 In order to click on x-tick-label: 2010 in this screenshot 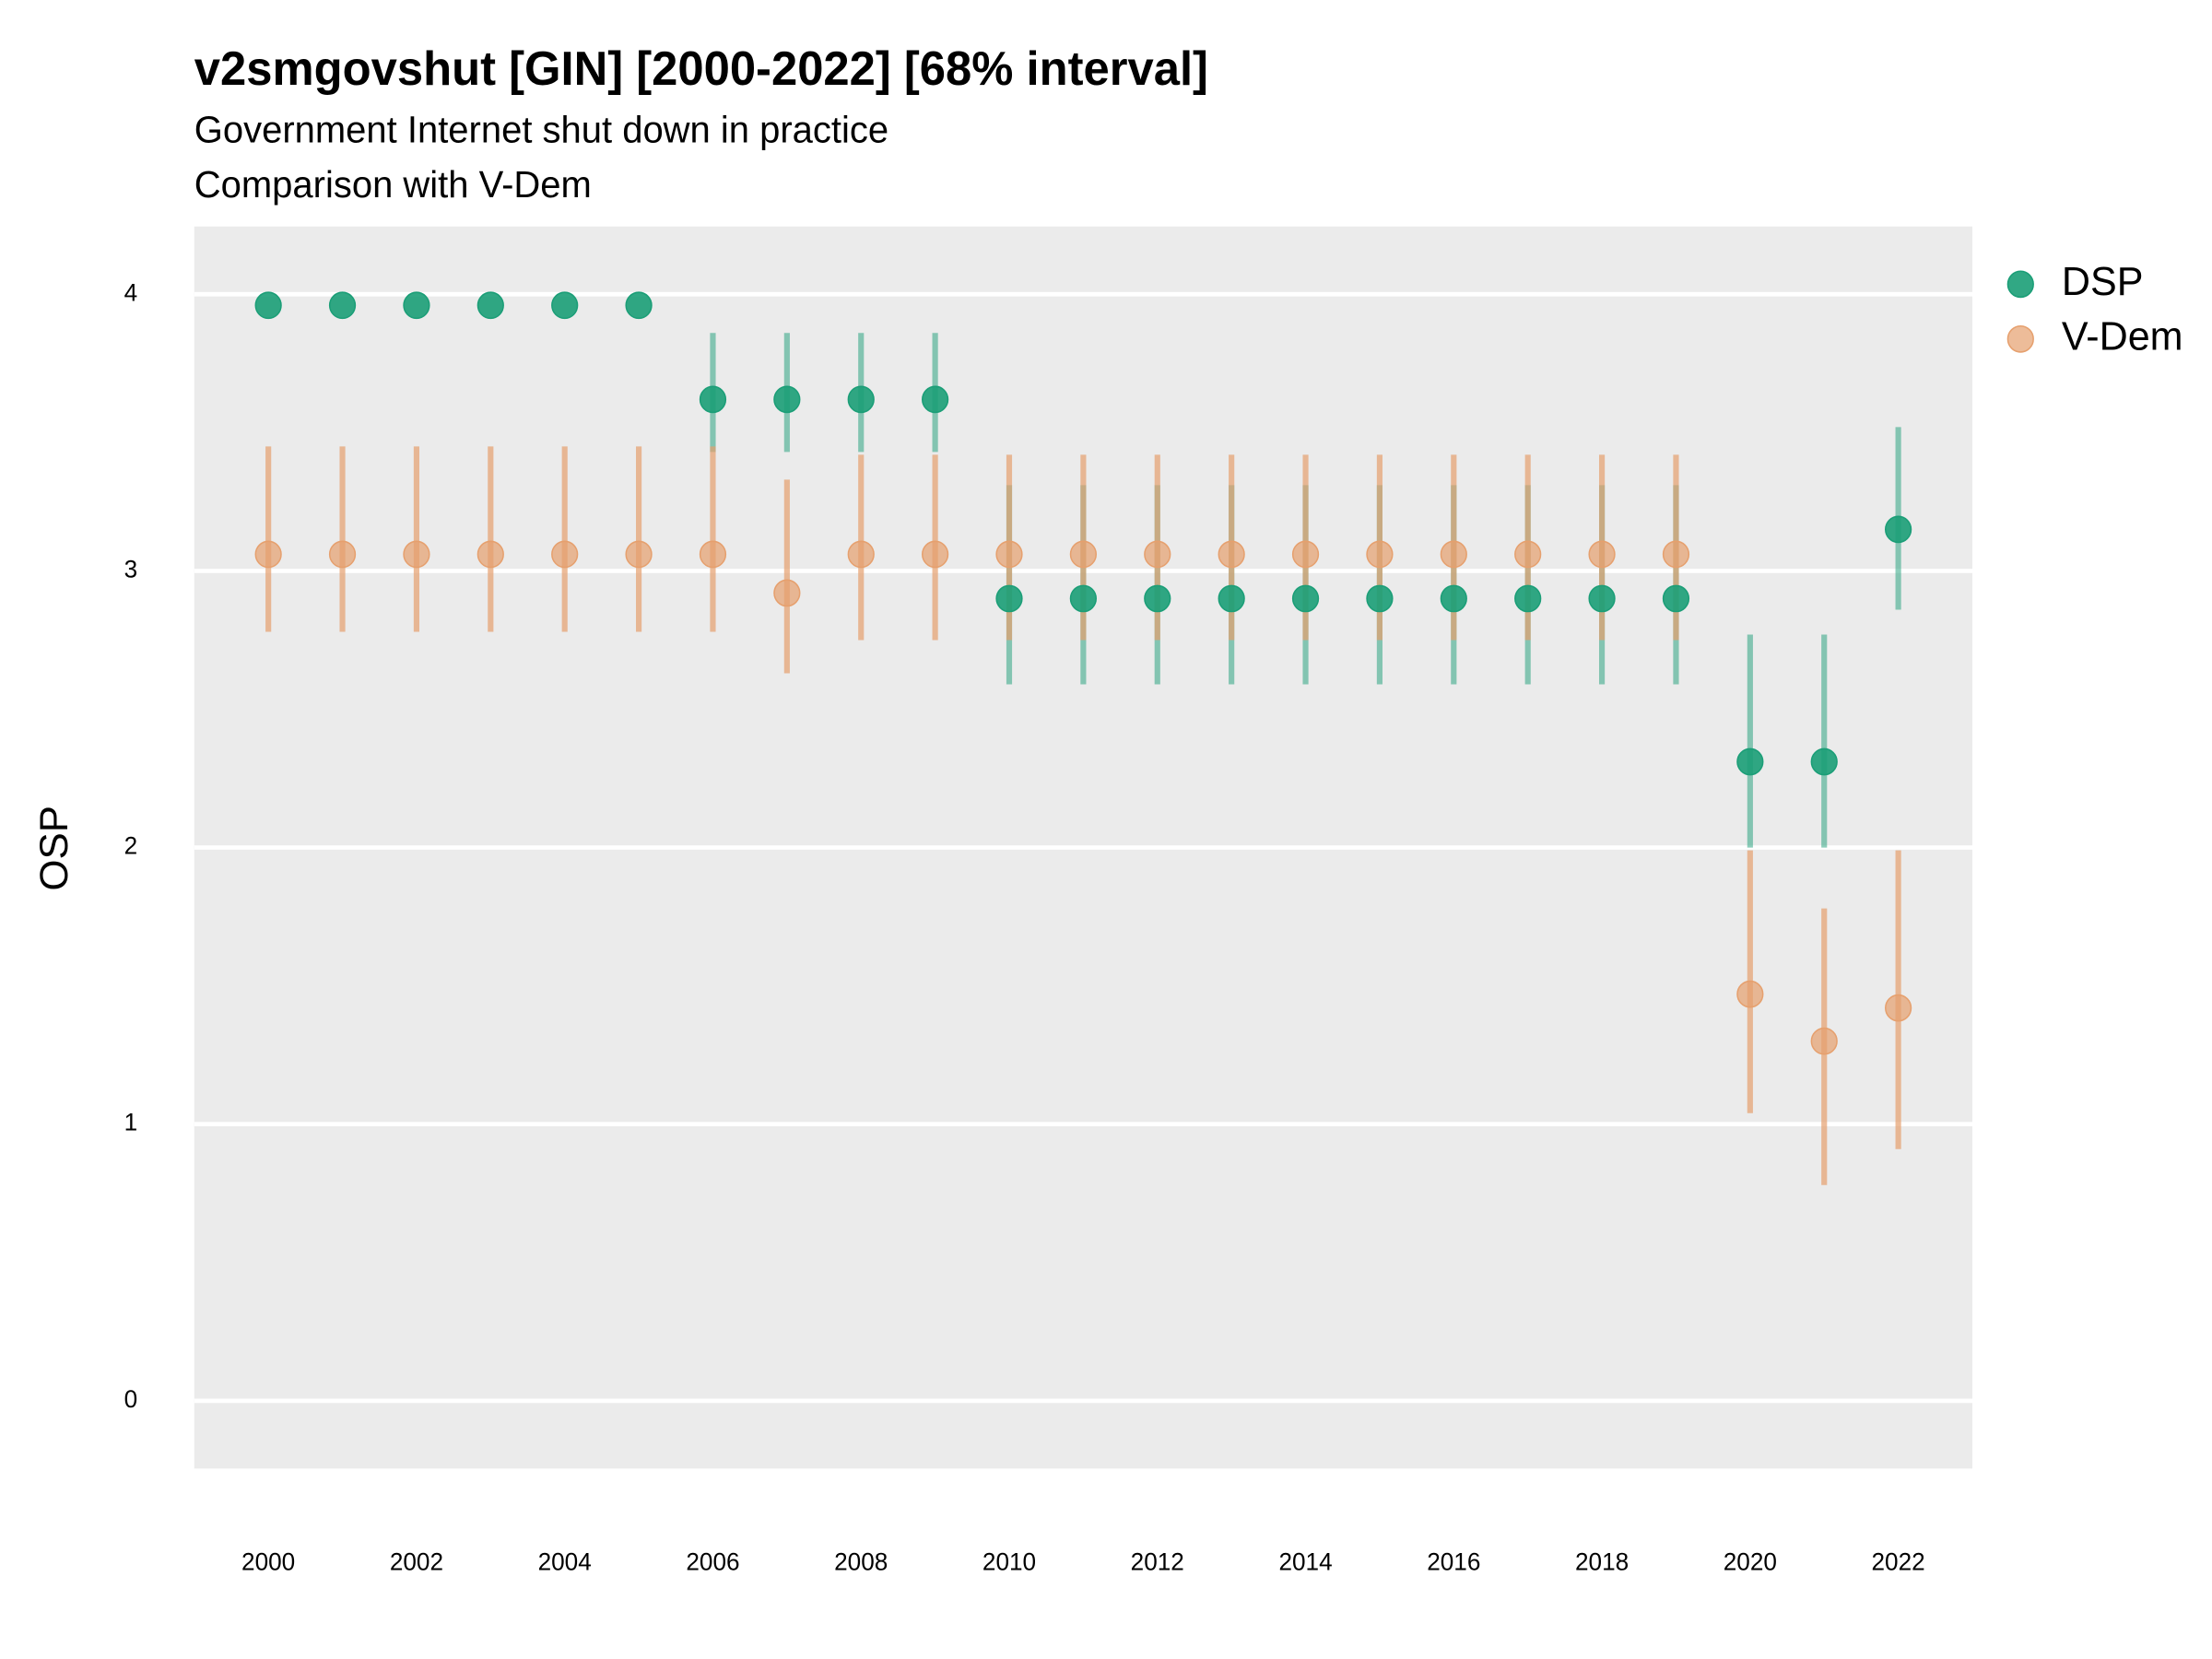, I will do `click(1009, 1562)`.